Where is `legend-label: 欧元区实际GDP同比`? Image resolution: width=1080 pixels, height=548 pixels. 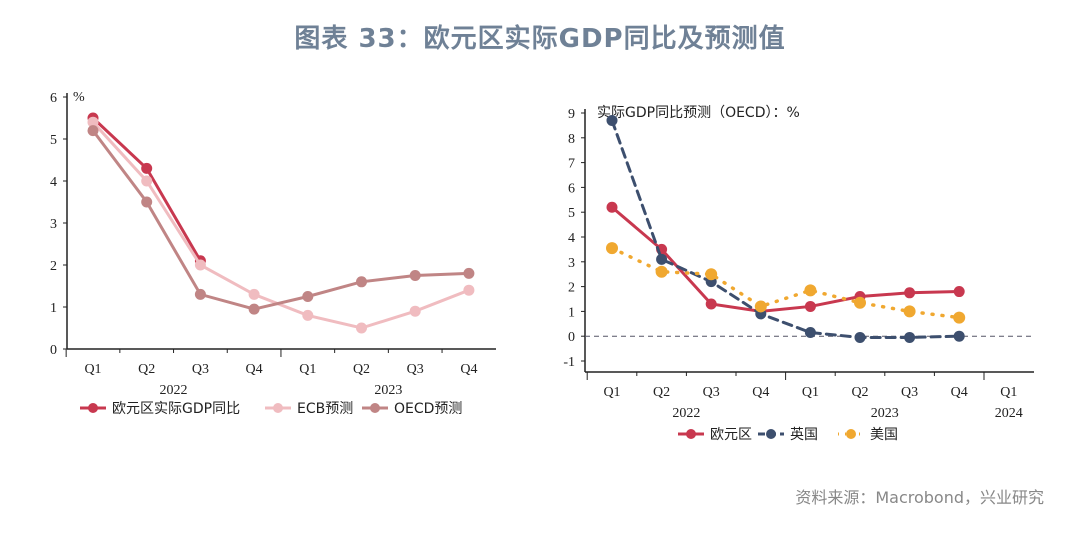 legend-label: 欧元区实际GDP同比 is located at coordinates (176, 409).